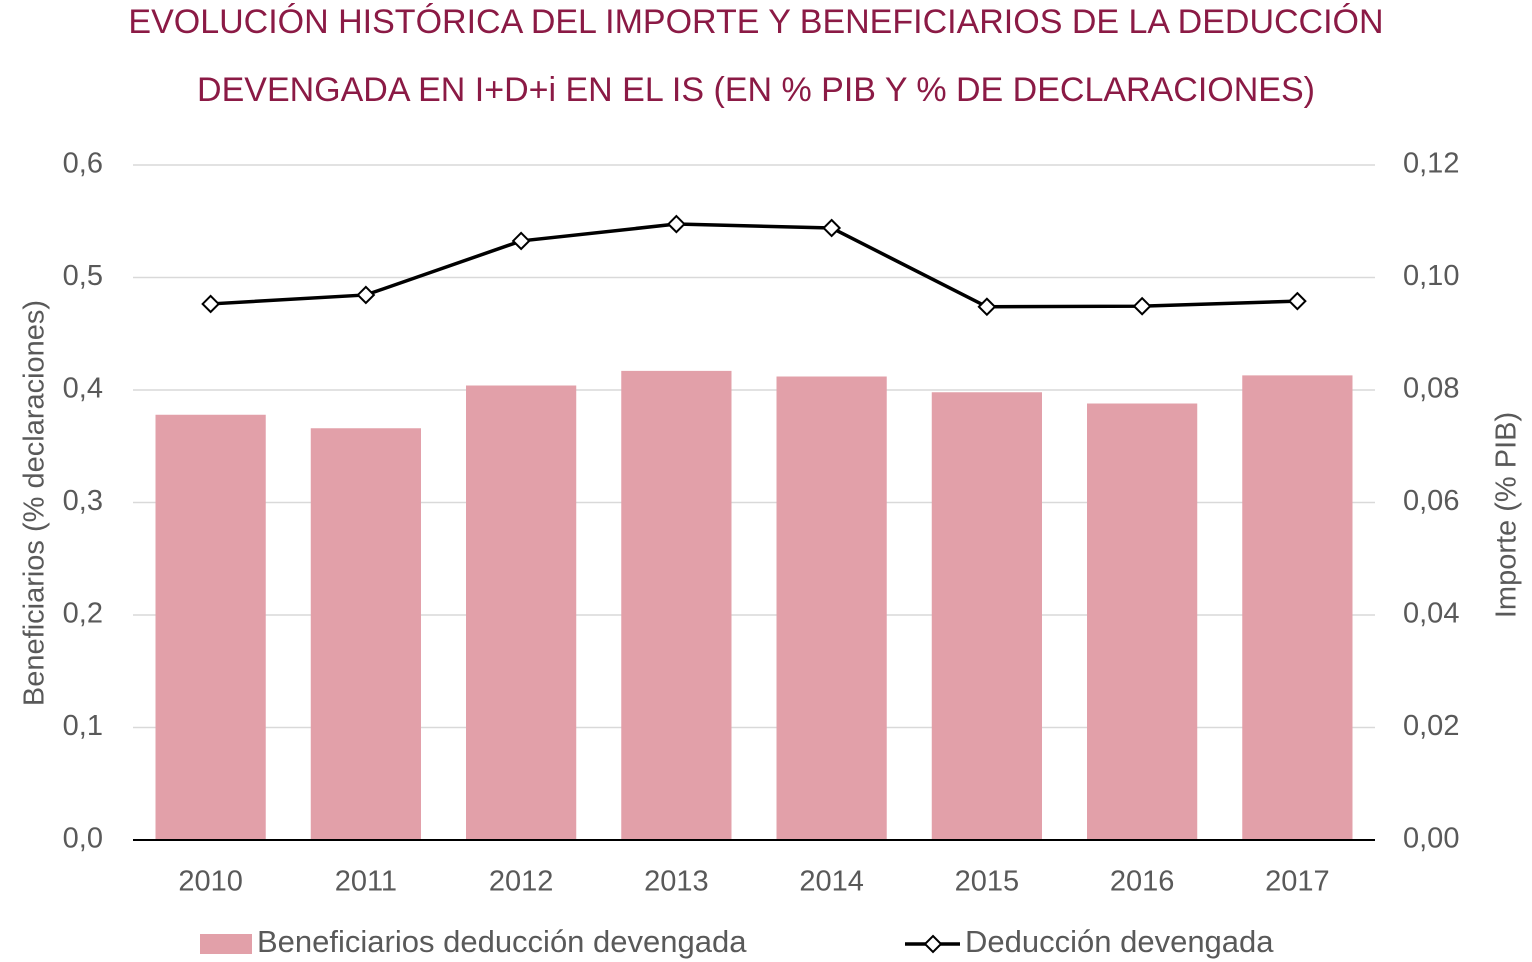  Describe the element at coordinates (754, 265) in the screenshot. I see `line` at that location.